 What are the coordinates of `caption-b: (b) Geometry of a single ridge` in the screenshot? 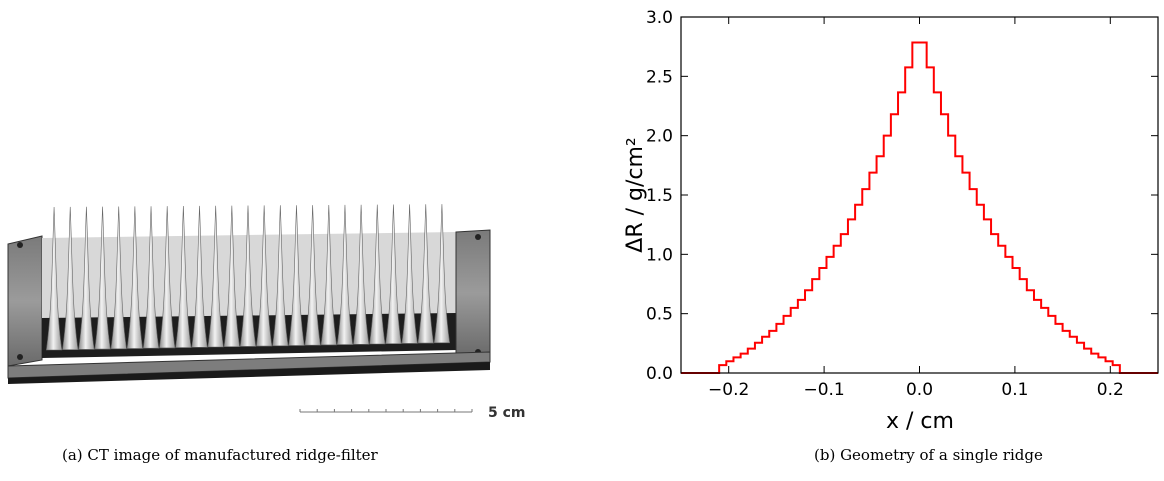 It's located at (928, 455).